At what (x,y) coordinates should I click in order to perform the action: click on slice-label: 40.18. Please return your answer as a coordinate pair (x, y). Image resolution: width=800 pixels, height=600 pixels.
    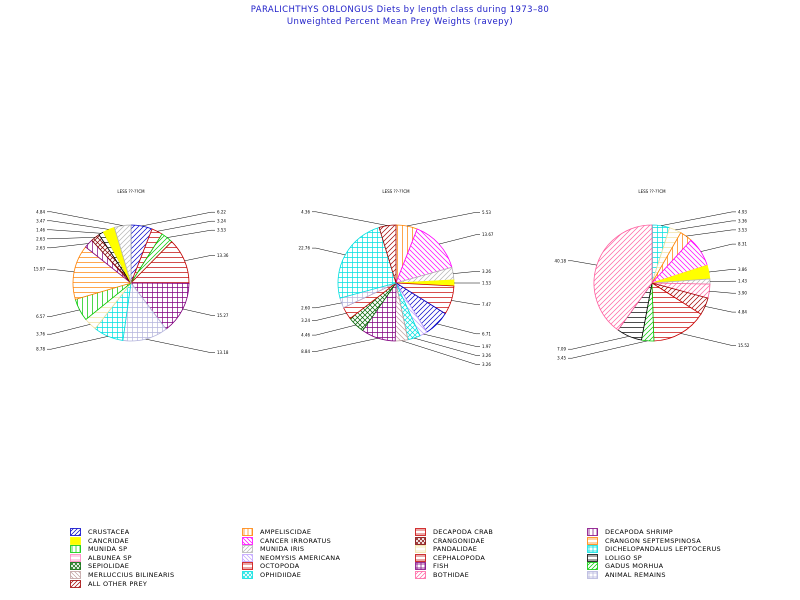
    Looking at the image, I should click on (561, 260).